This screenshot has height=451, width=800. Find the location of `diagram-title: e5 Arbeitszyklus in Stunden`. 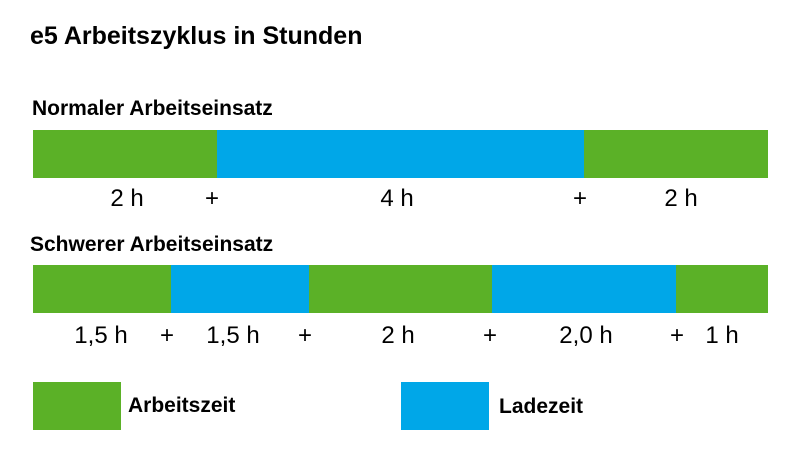

diagram-title: e5 Arbeitszyklus in Stunden is located at coordinates (196, 36).